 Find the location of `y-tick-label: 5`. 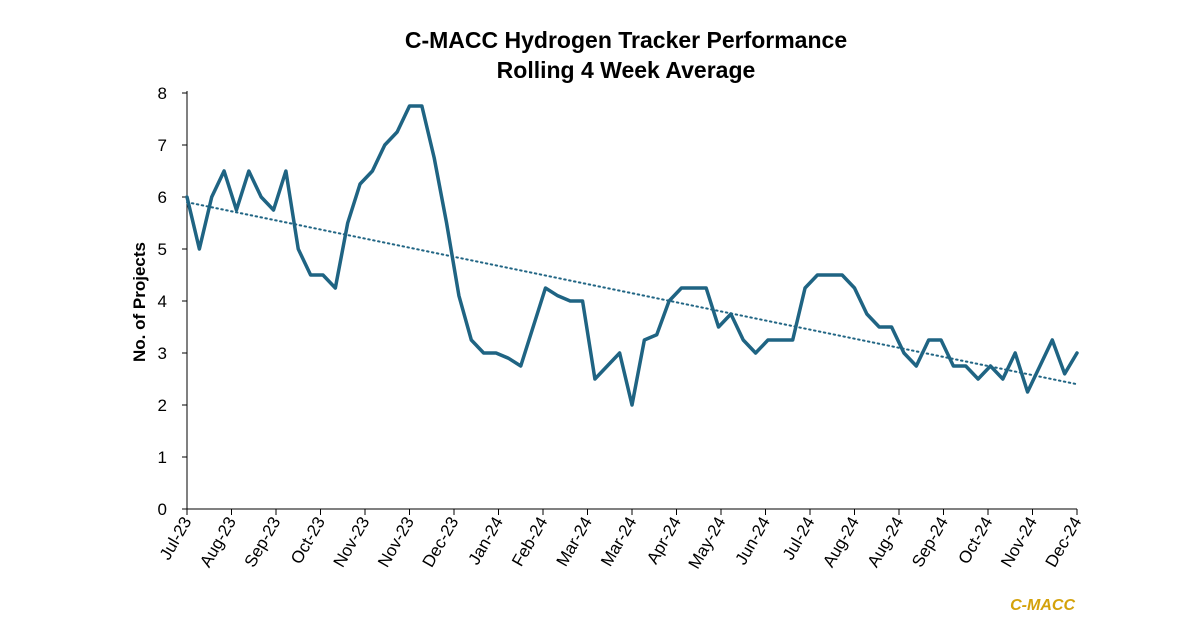

y-tick-label: 5 is located at coordinates (162, 249).